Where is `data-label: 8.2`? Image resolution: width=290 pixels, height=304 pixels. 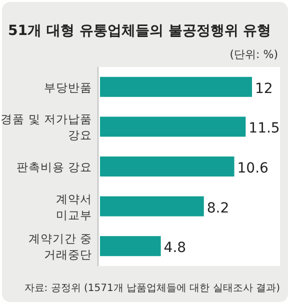 data-label: 8.2 is located at coordinates (218, 208).